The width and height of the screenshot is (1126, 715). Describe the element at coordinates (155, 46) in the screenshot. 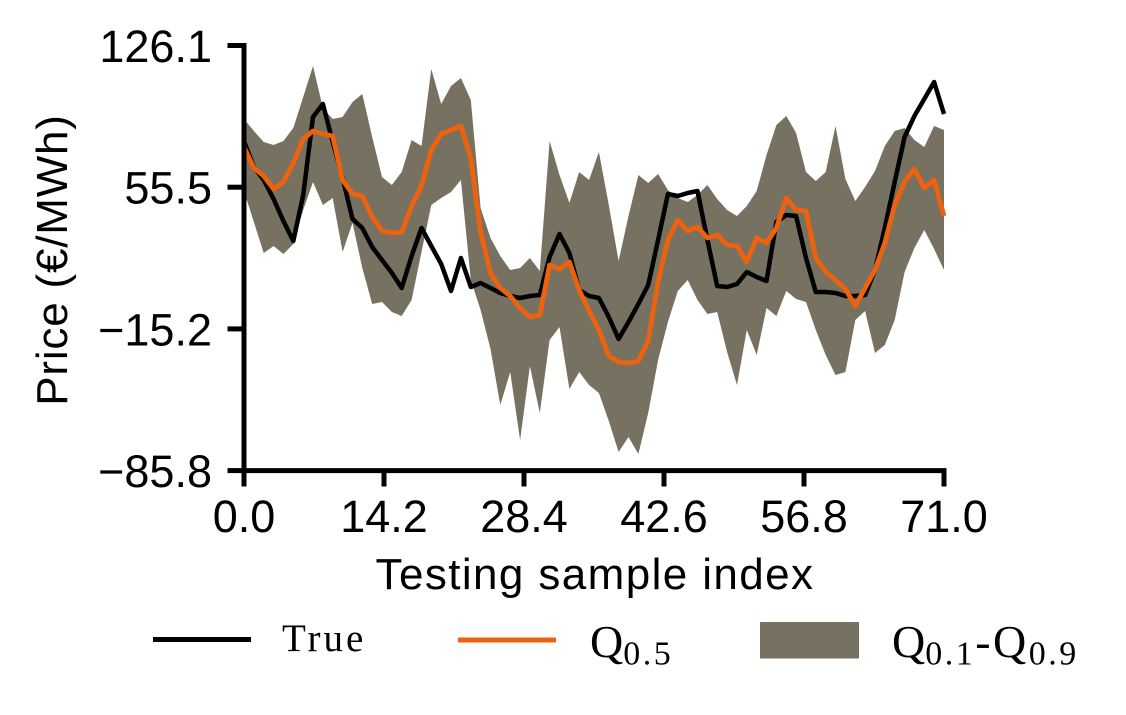

I see `svg-text: 126.1` at that location.